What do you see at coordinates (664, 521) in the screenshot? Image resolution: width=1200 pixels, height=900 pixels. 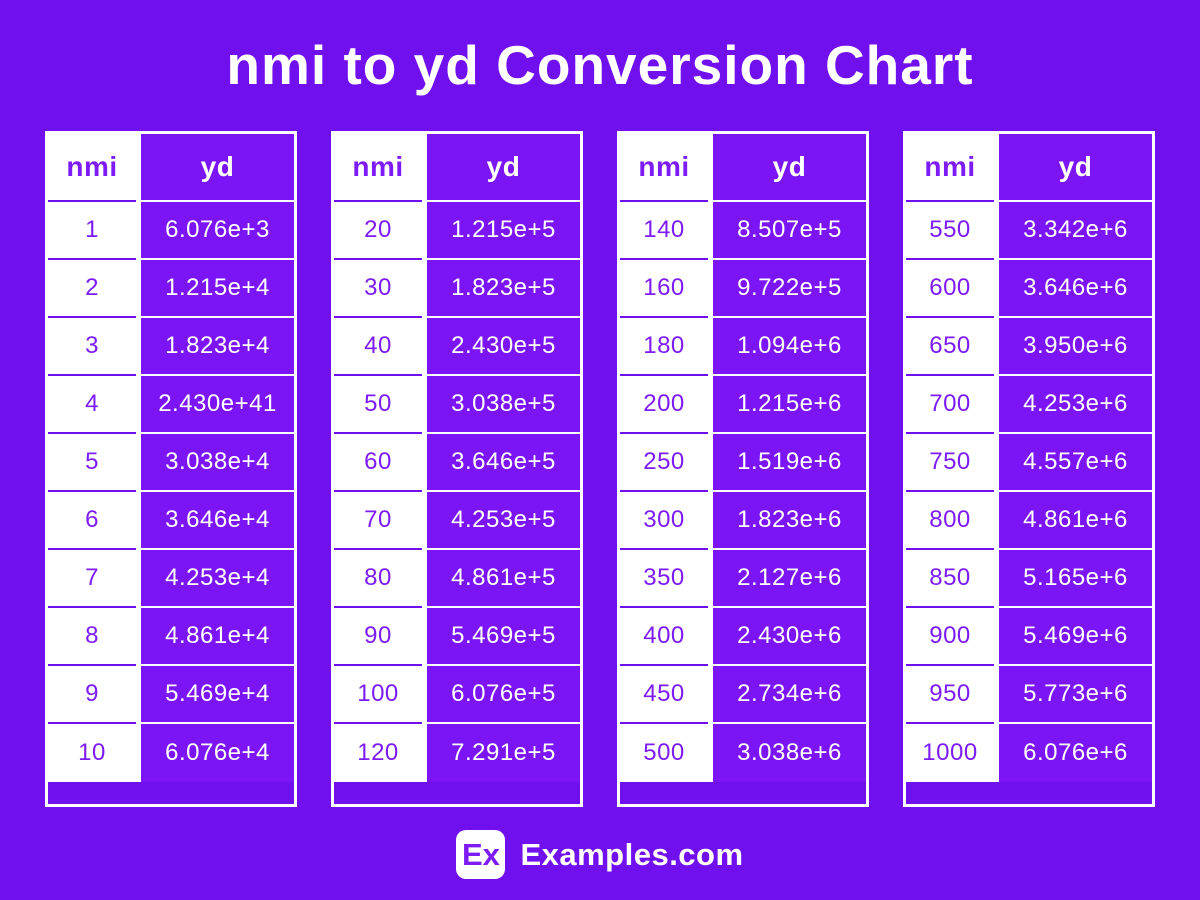 I see `nmi-value-cell: 300` at bounding box center [664, 521].